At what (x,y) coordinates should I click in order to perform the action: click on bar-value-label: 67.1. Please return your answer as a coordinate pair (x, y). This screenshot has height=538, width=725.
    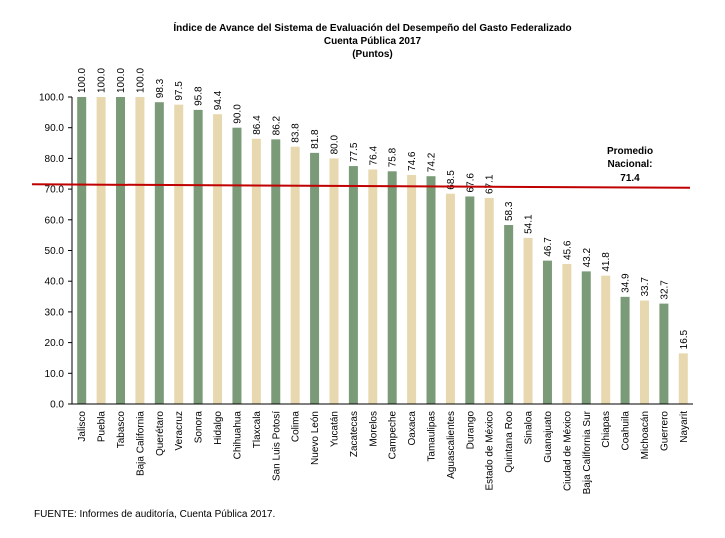
    Looking at the image, I should click on (490, 184).